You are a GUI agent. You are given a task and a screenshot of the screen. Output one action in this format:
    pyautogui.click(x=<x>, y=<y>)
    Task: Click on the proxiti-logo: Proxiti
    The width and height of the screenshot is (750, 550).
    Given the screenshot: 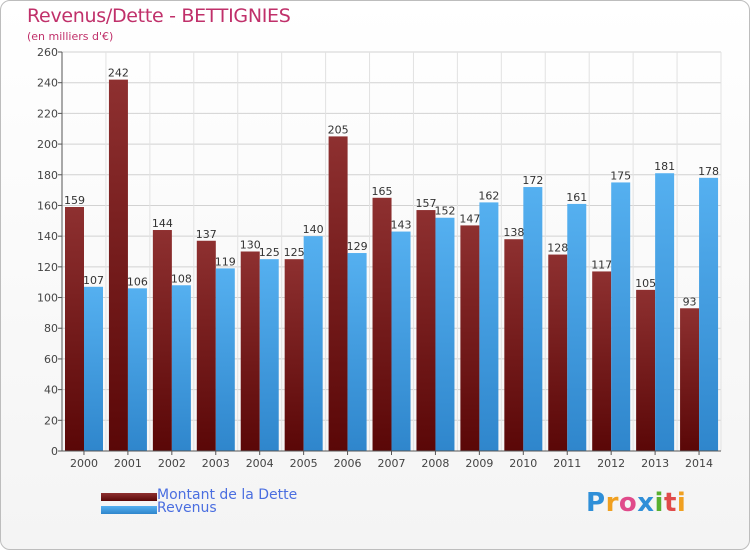 What is the action you would take?
    pyautogui.click(x=636, y=503)
    